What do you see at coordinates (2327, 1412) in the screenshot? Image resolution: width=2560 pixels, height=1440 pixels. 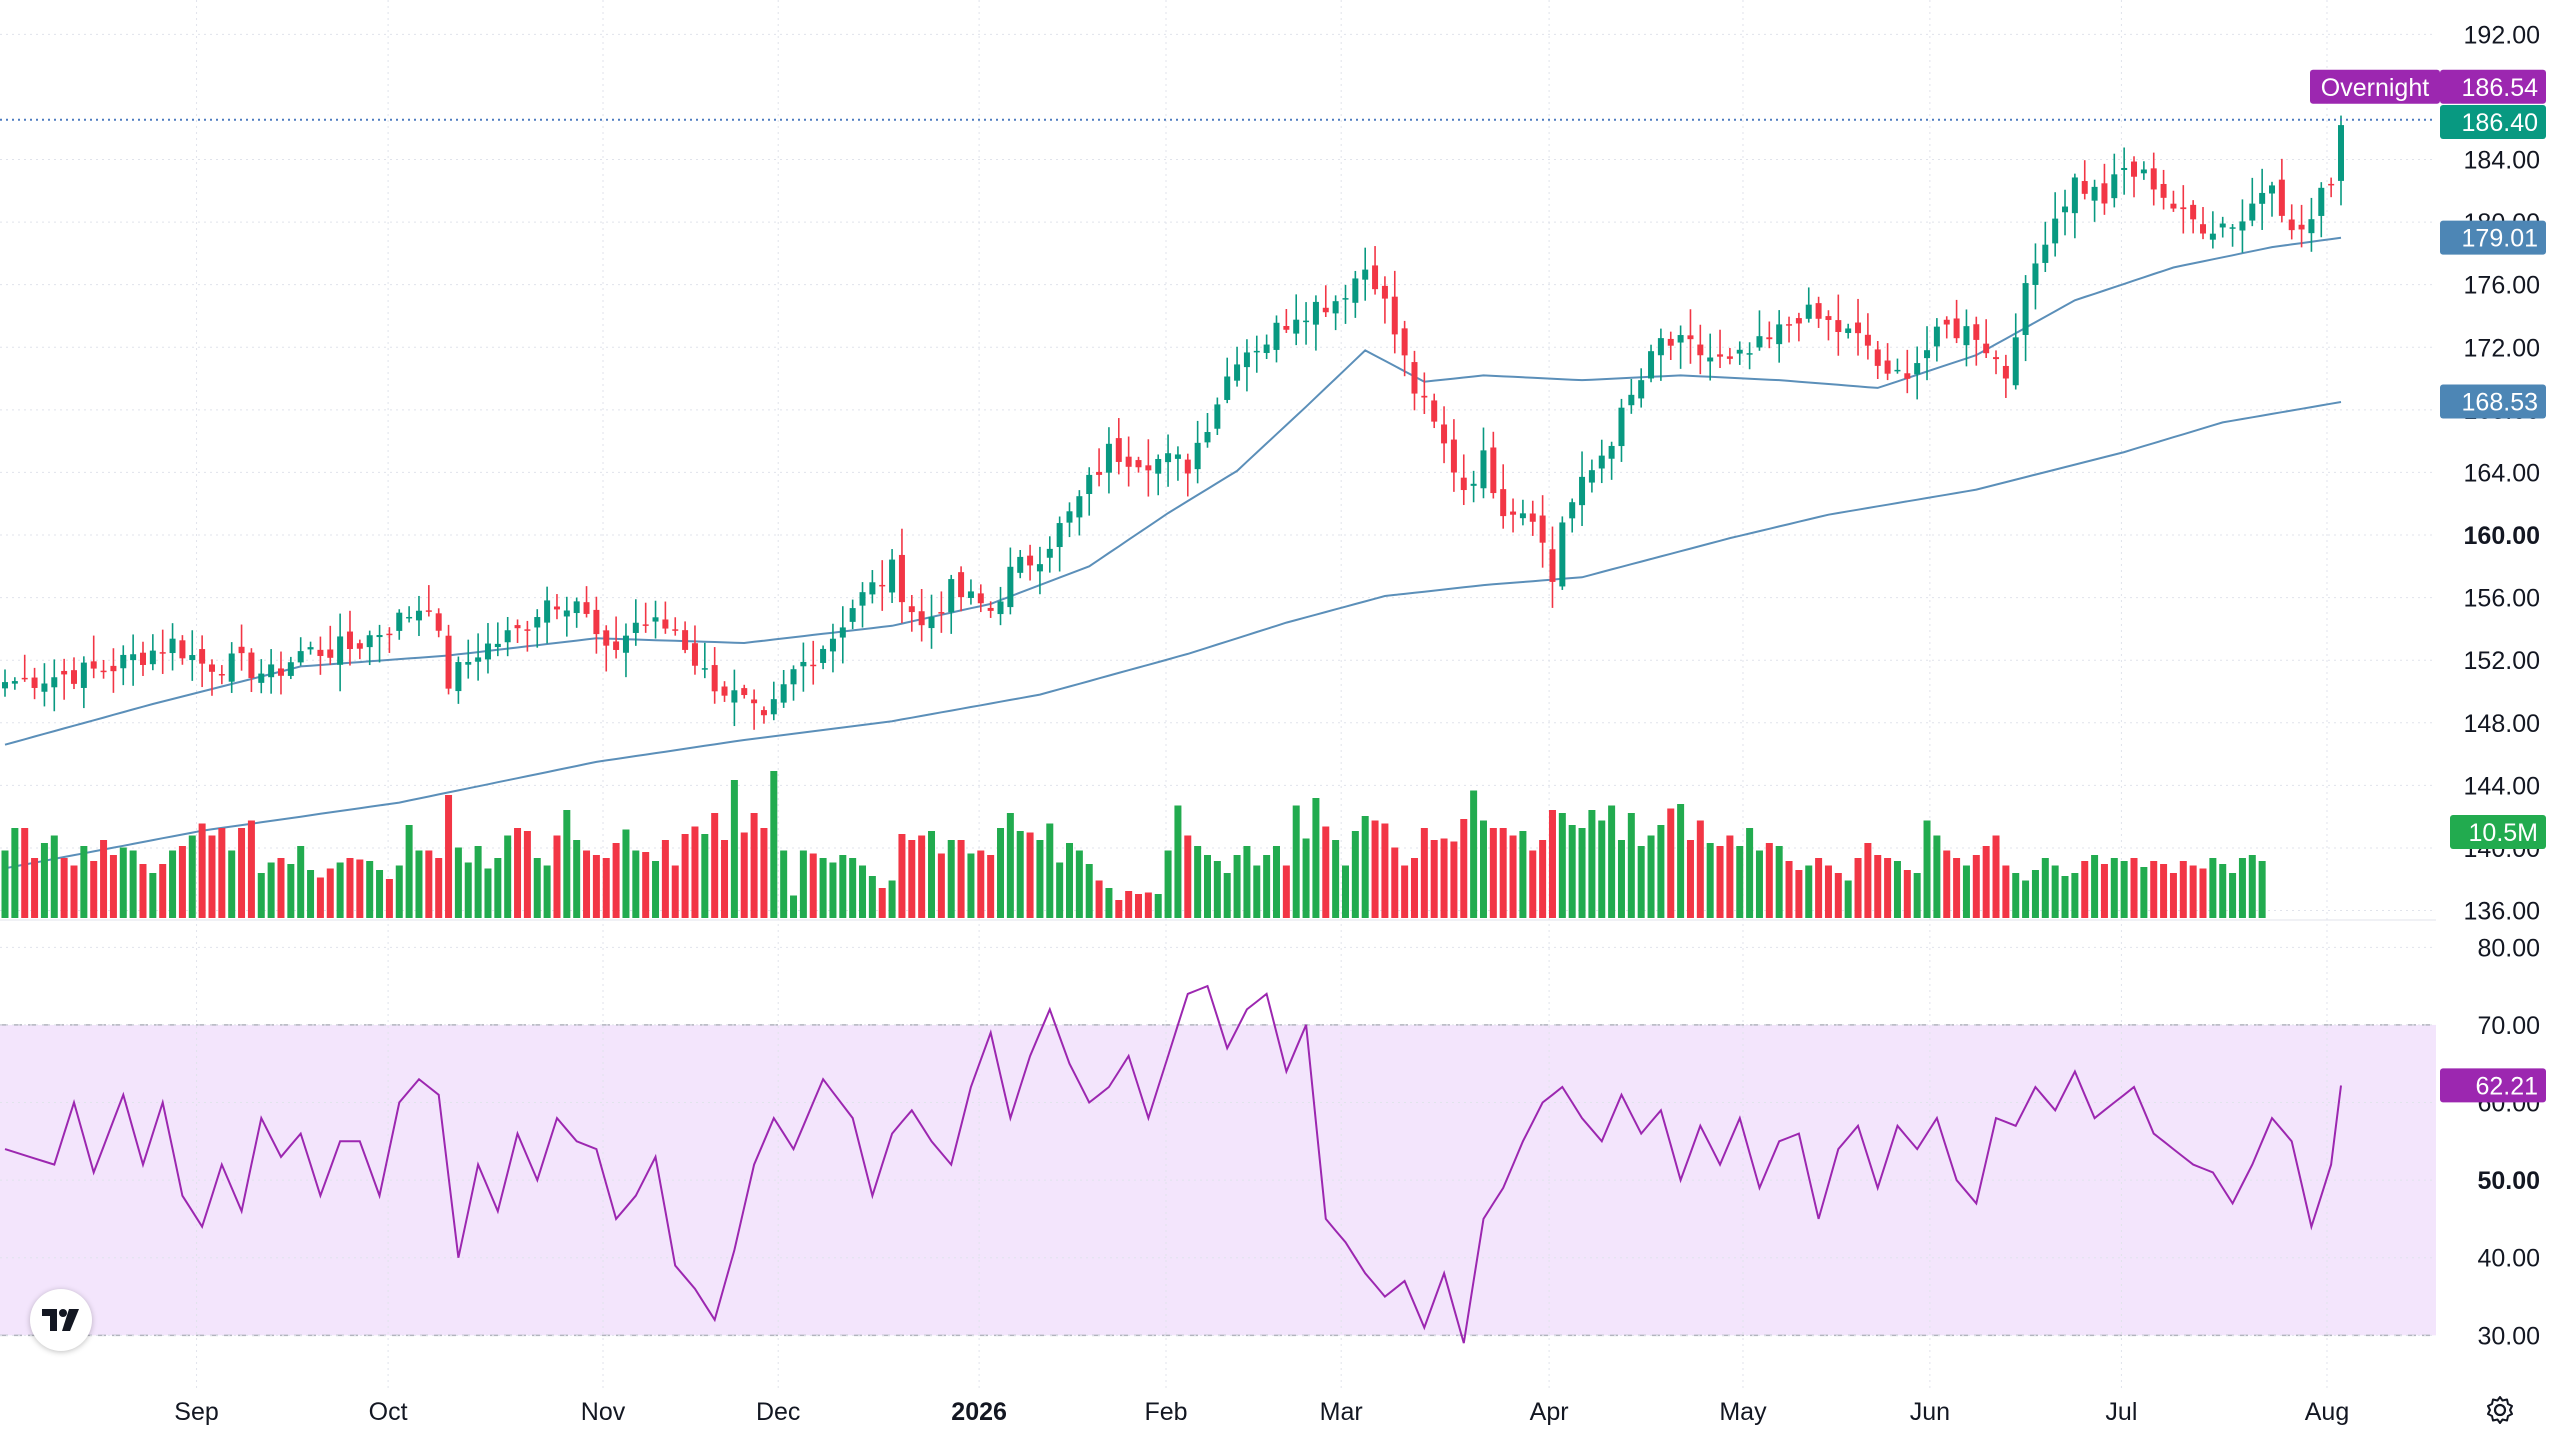 I see `time-tick-label: Aug` at bounding box center [2327, 1412].